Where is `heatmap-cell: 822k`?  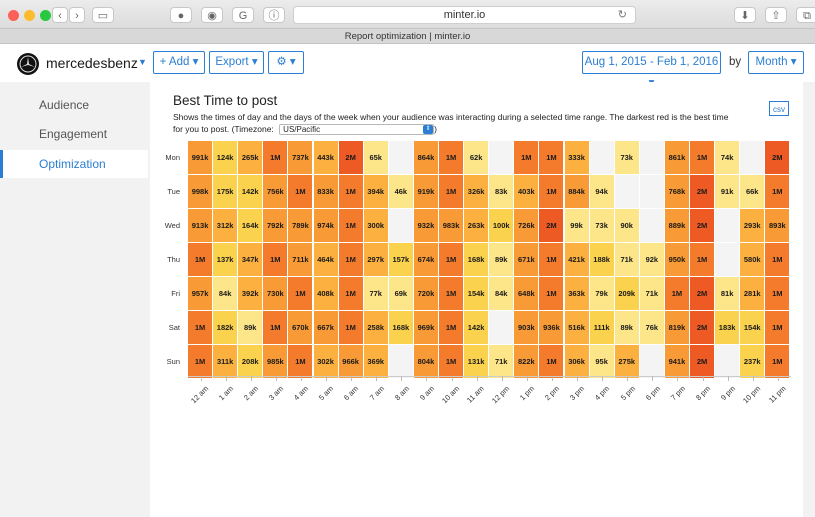
heatmap-cell: 822k is located at coordinates (526, 361).